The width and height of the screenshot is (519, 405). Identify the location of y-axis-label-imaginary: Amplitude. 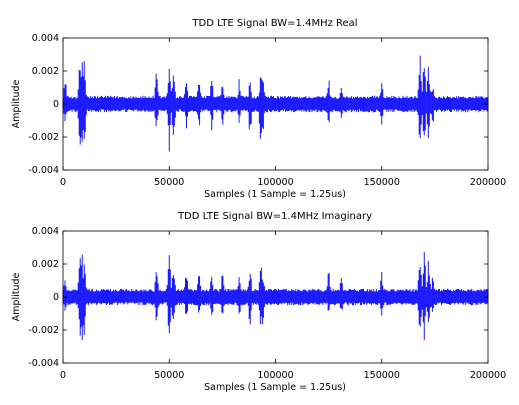
(16, 297).